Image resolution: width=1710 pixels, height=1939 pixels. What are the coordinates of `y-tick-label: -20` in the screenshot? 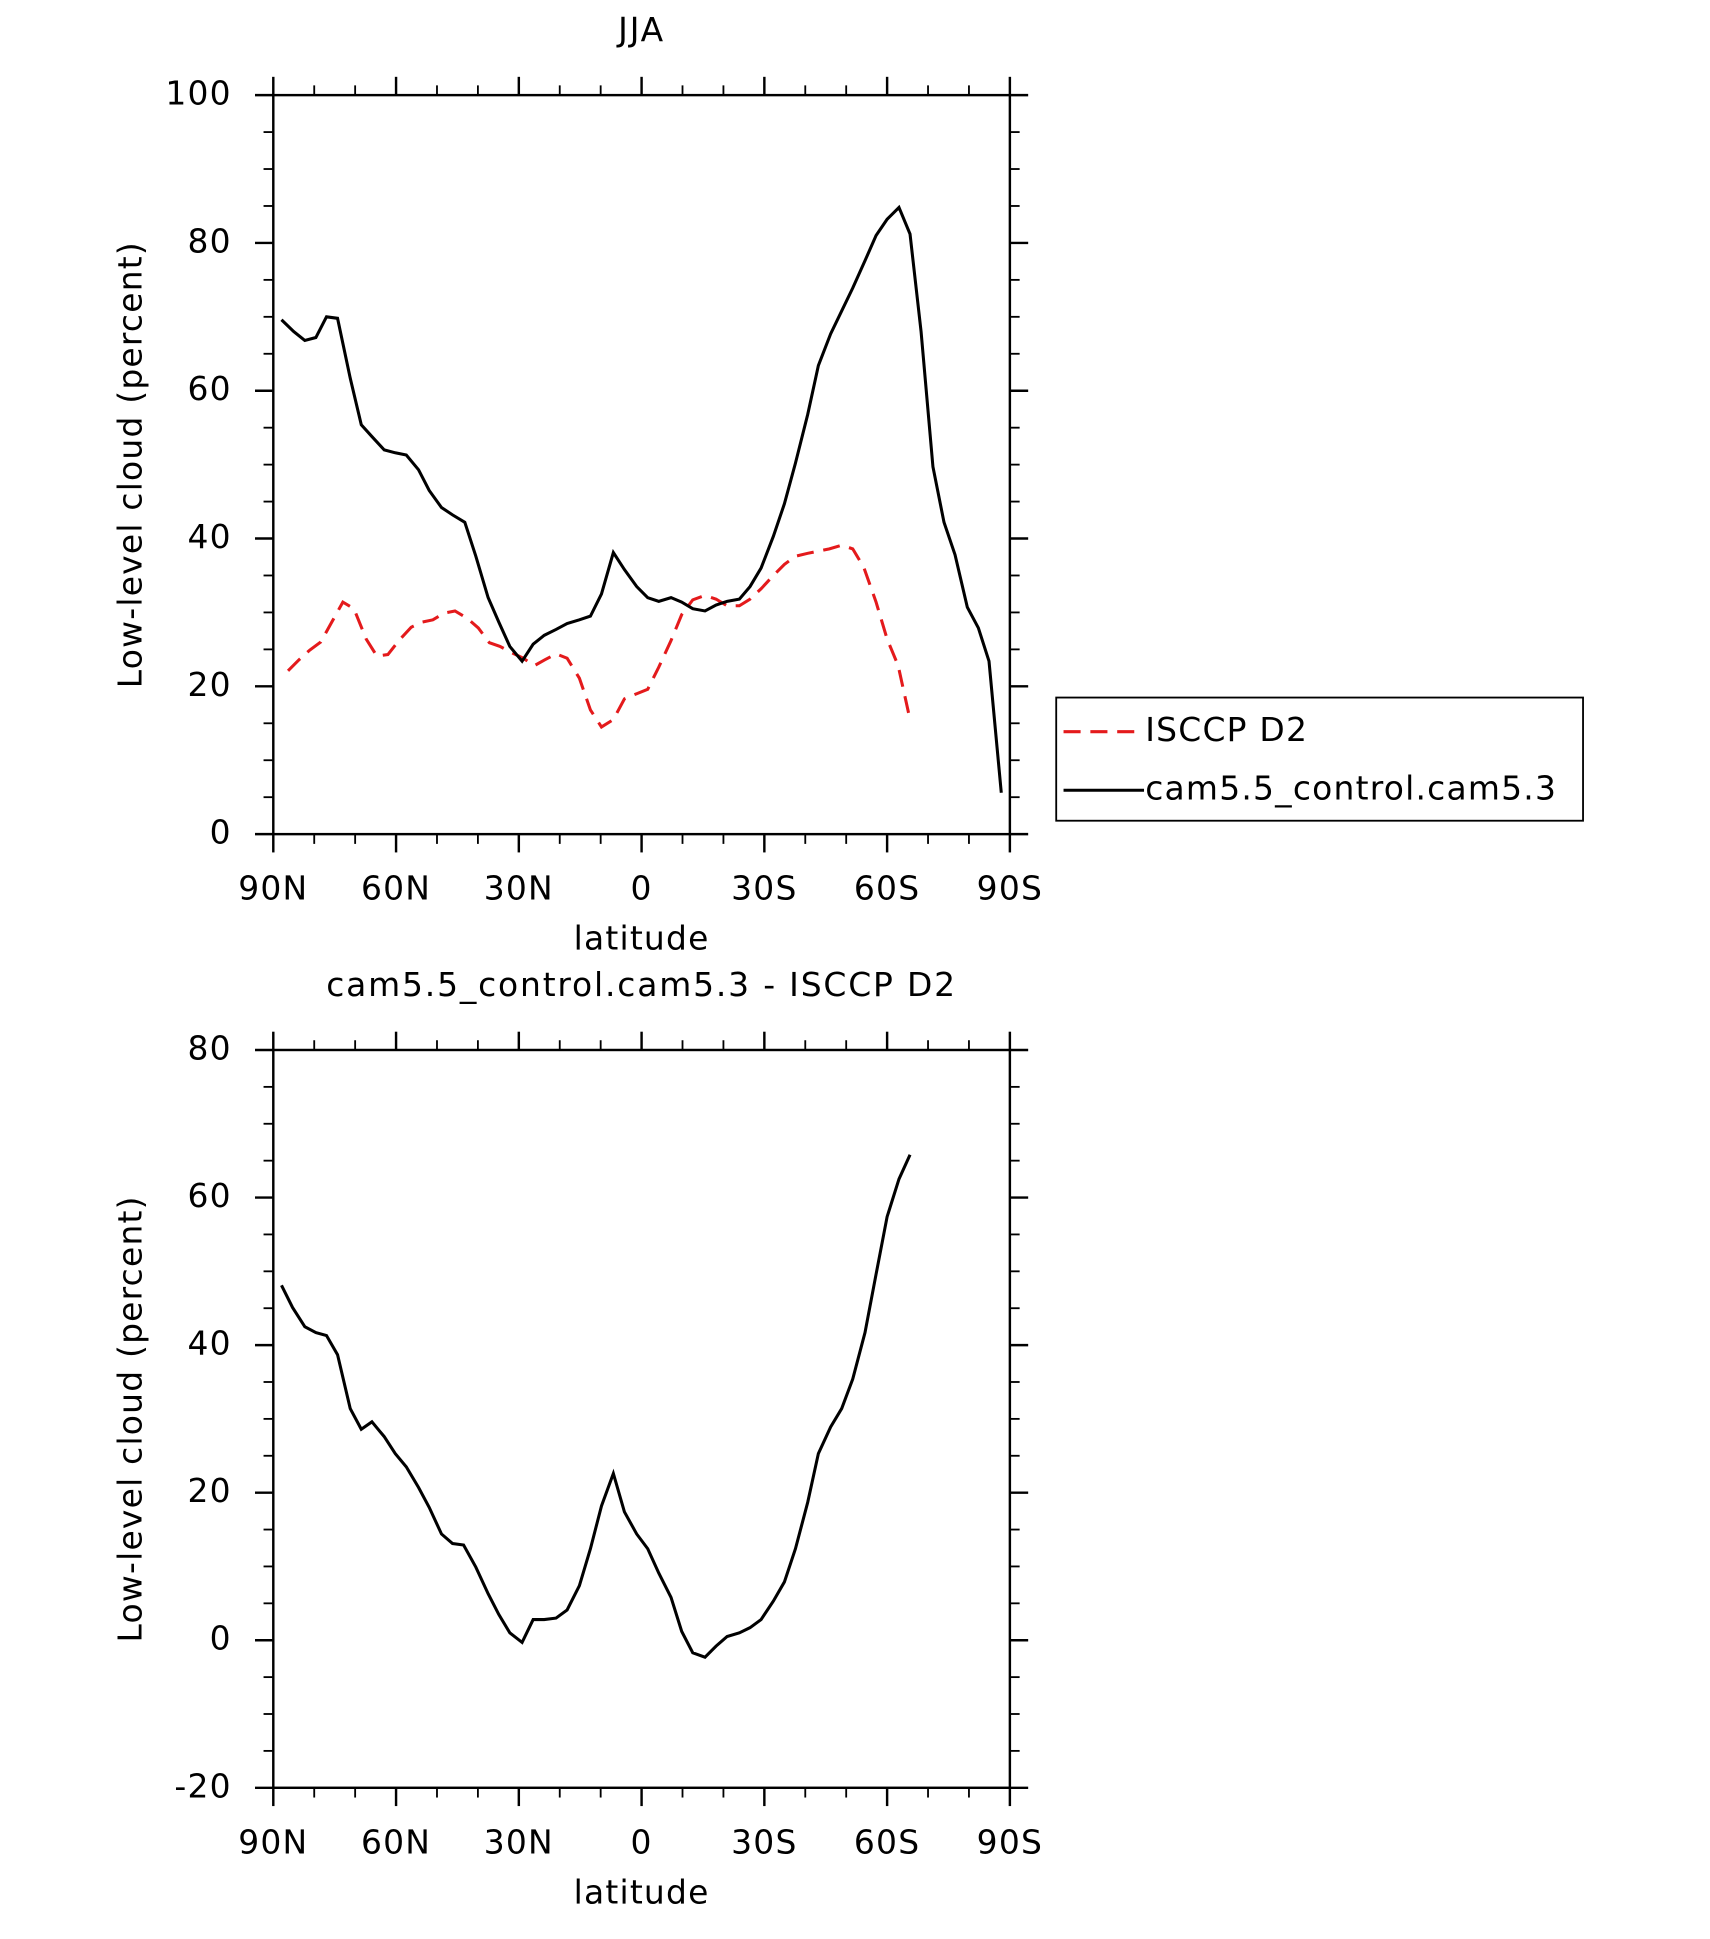 It's located at (202, 1785).